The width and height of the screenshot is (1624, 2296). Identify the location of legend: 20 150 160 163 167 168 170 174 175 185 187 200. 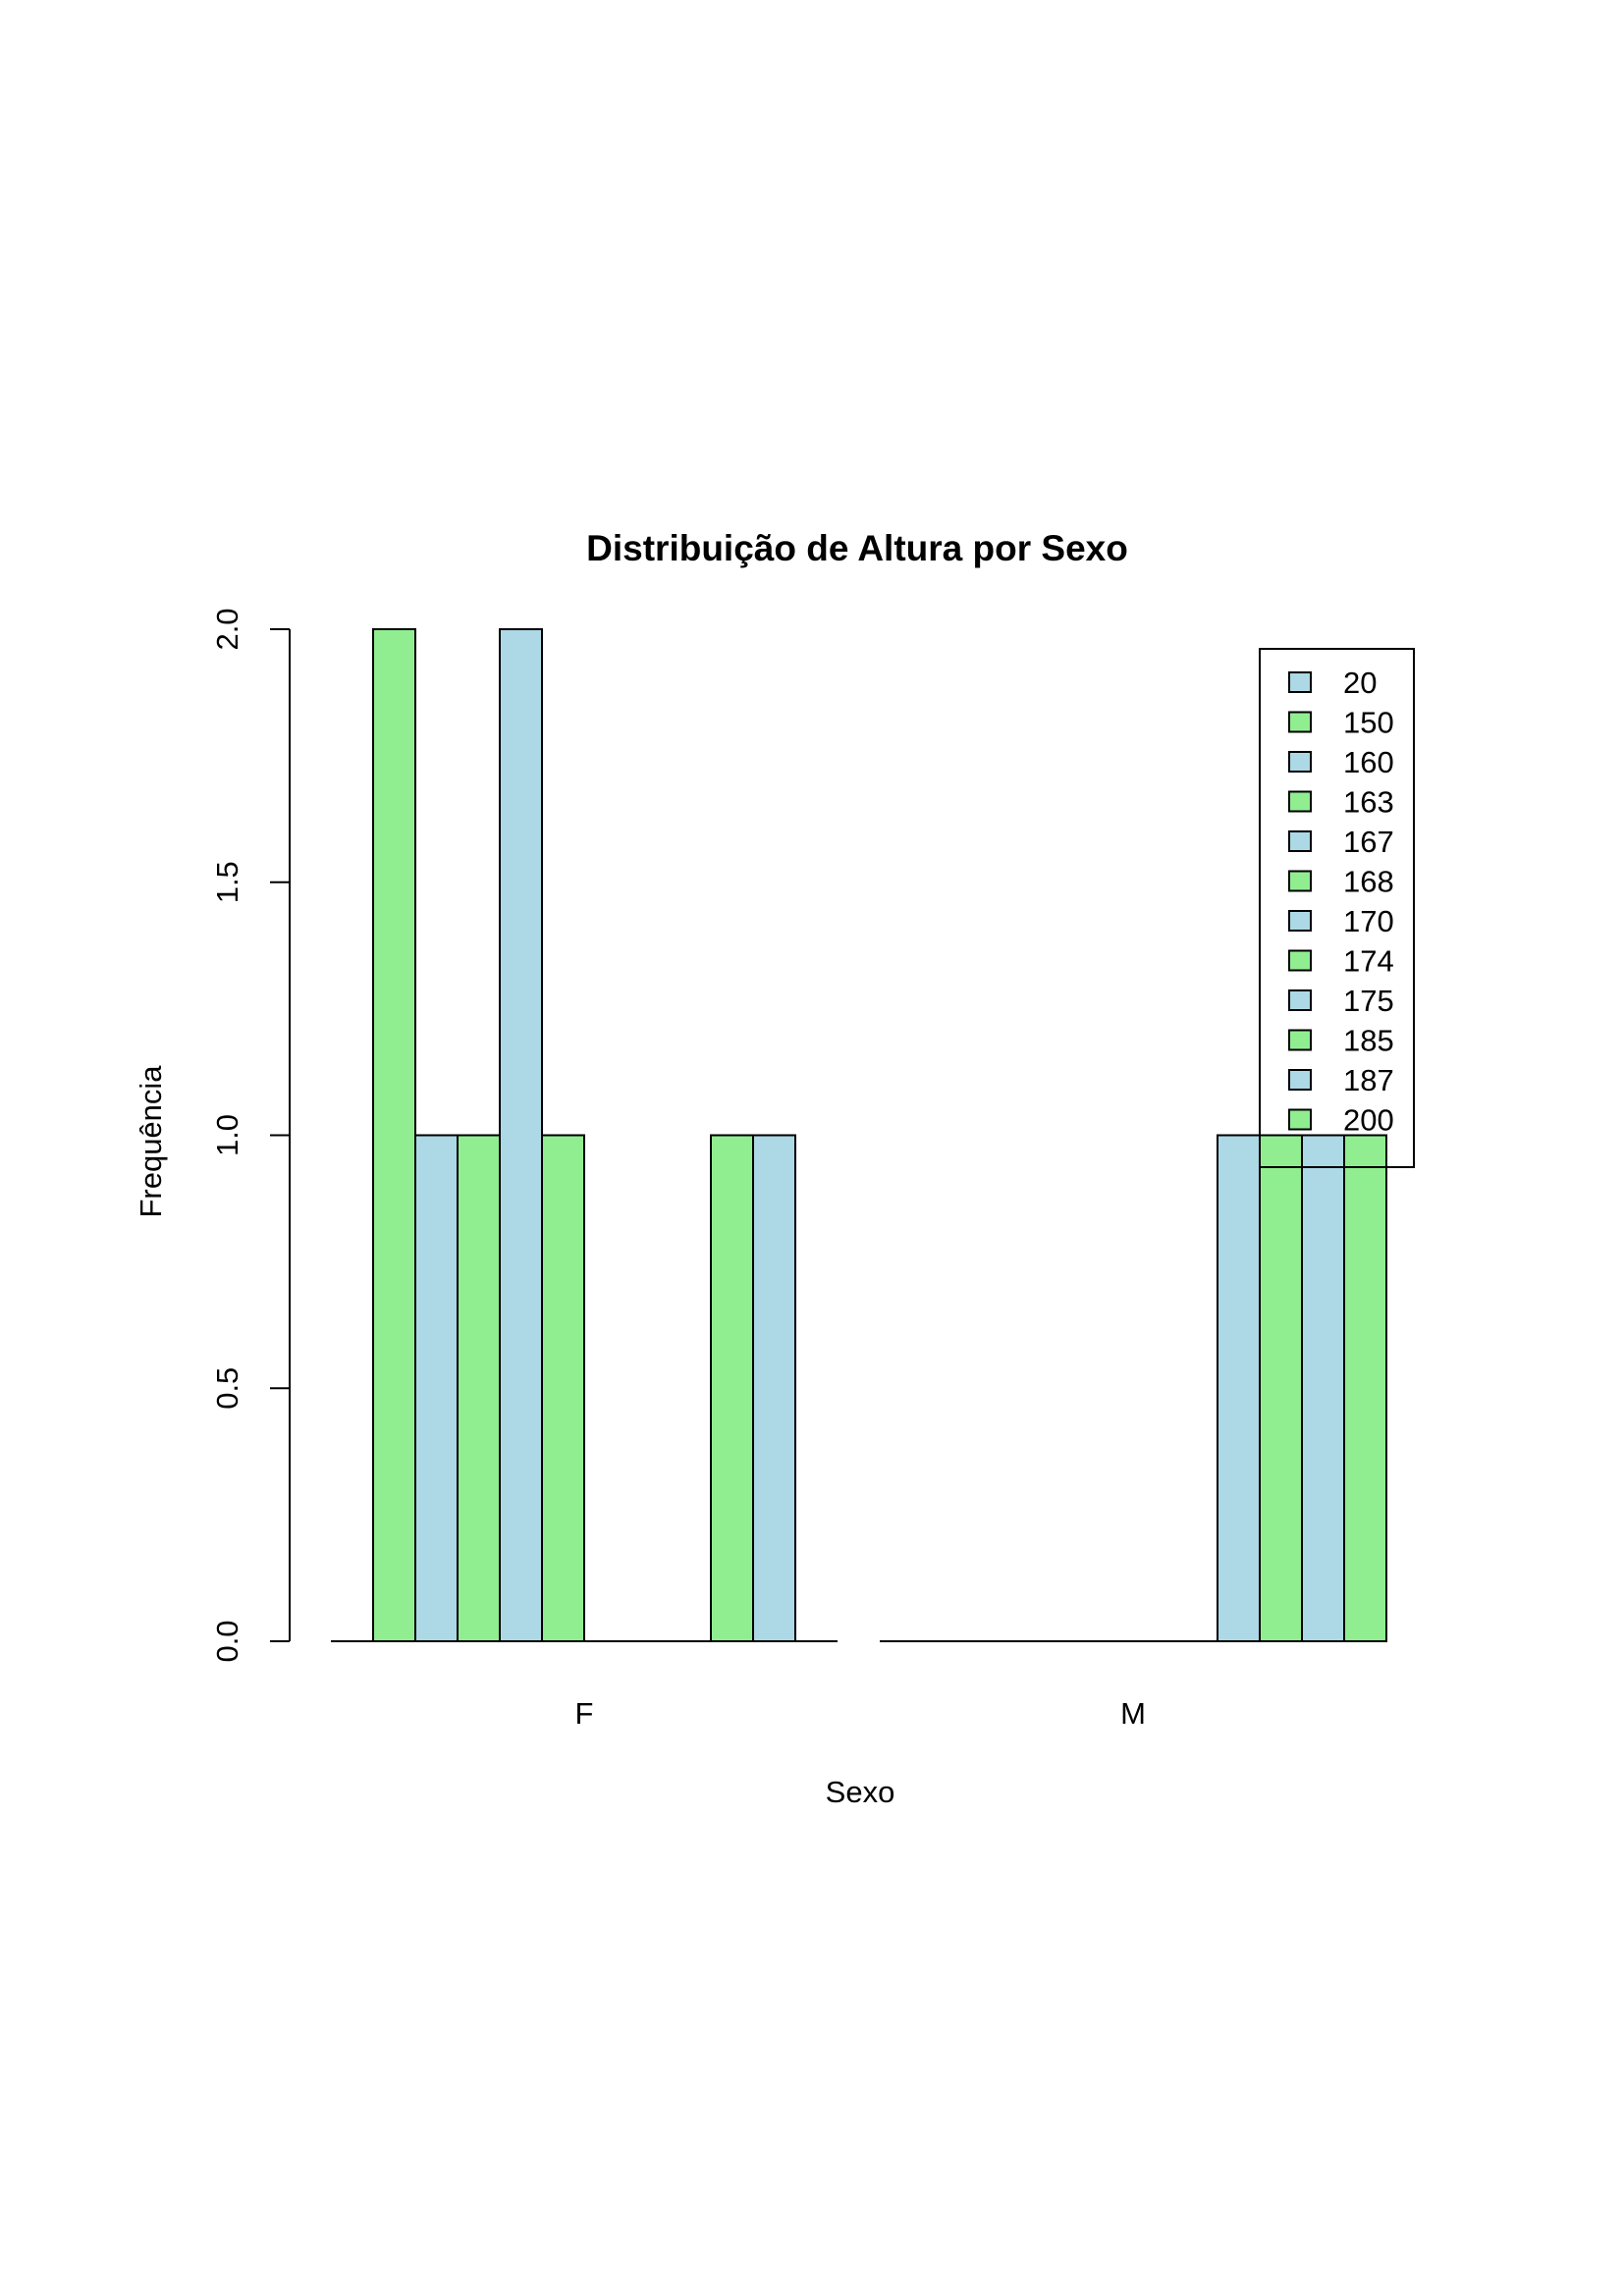
(1337, 908).